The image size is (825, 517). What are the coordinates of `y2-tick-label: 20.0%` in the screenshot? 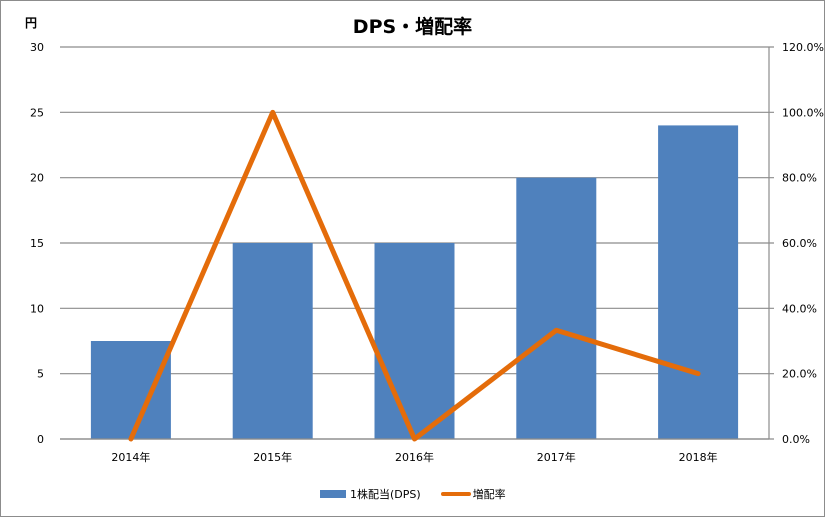 It's located at (799, 374).